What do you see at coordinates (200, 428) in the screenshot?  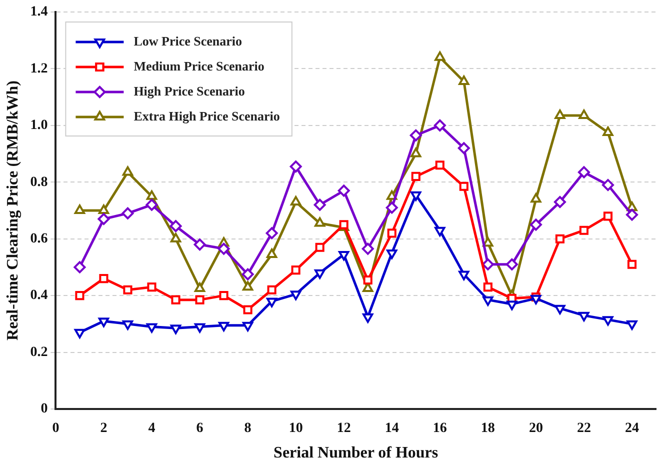 I see `x-tick-label: 6` at bounding box center [200, 428].